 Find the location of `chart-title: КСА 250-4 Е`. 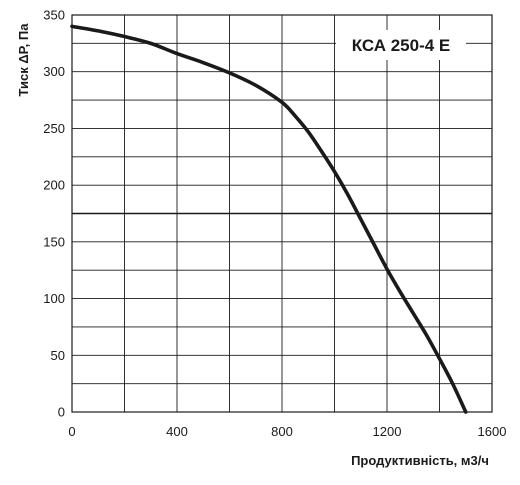

chart-title: КСА 250-4 Е is located at coordinates (401, 45).